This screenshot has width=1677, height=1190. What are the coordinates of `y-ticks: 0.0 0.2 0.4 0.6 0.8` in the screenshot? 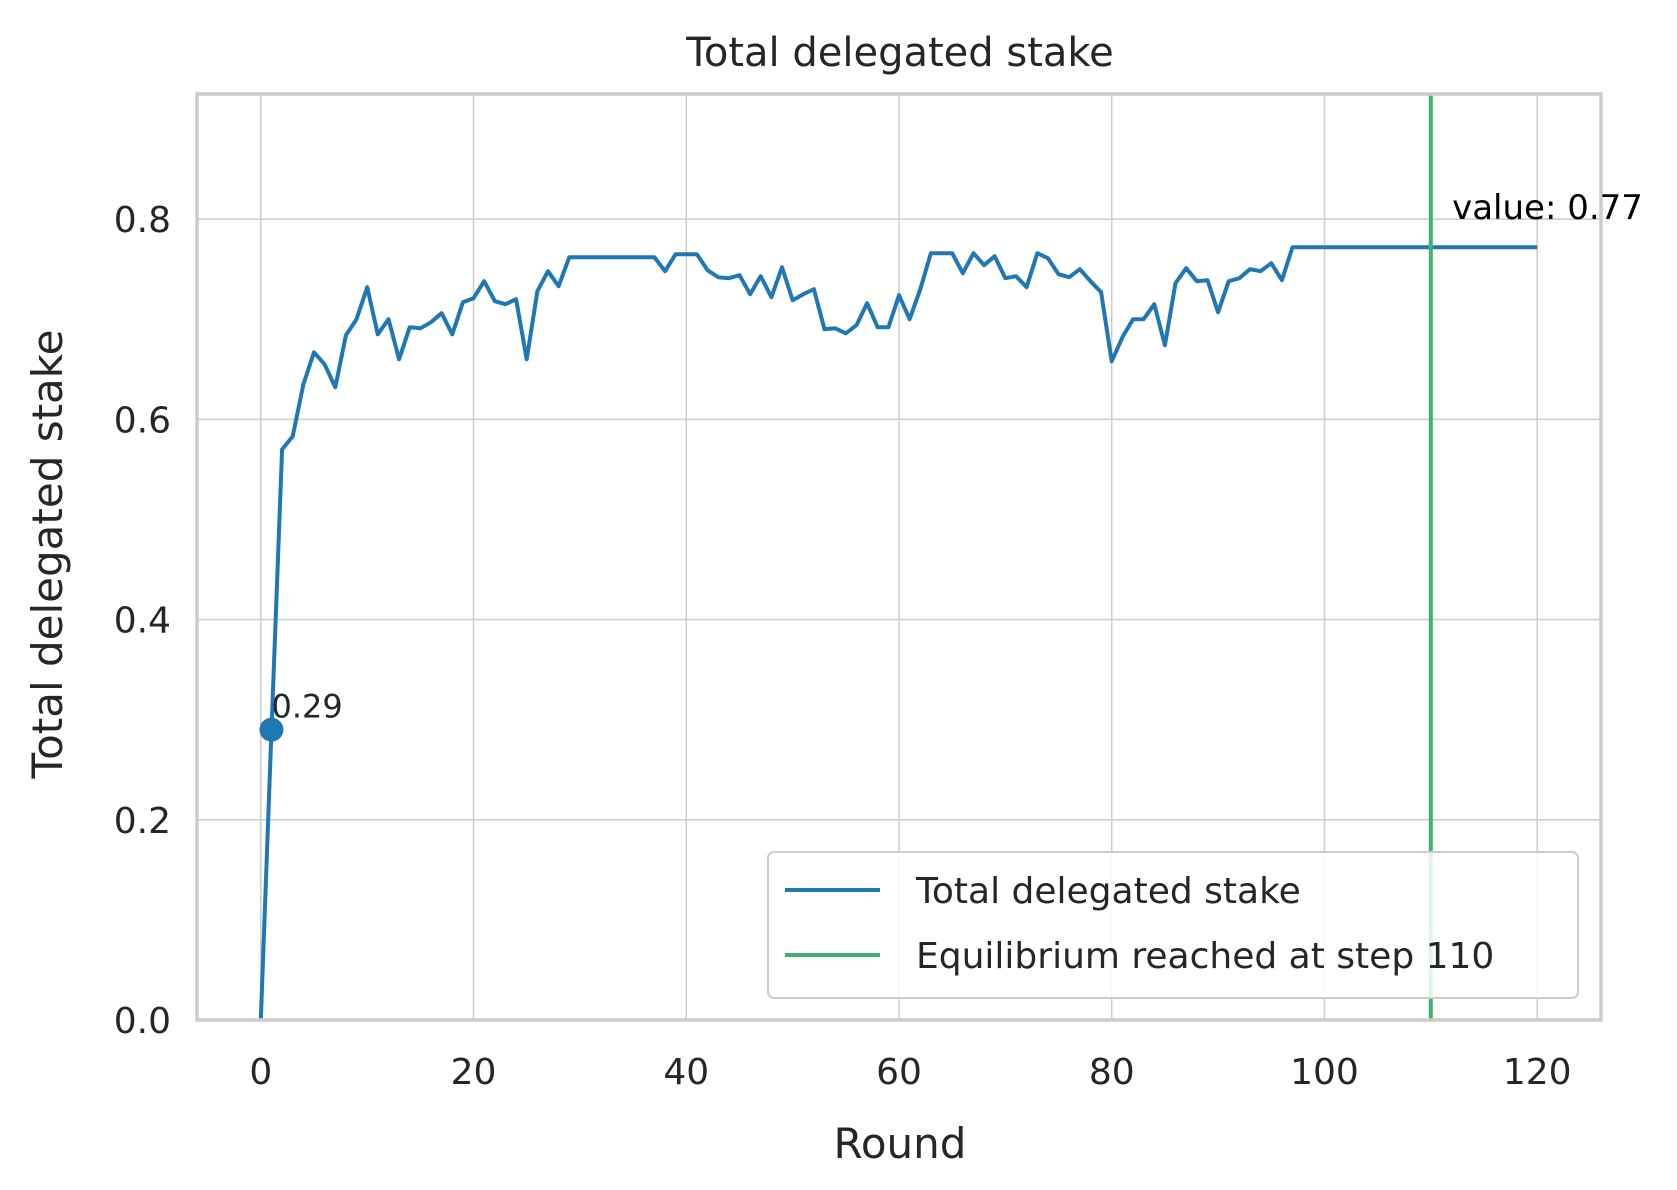 It's located at (142, 621).